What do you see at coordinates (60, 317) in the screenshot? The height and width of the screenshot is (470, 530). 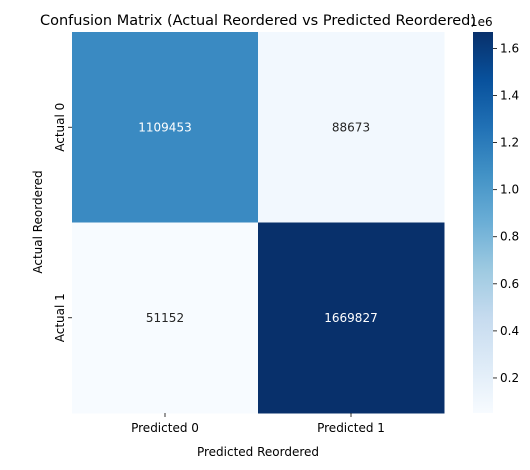 I see `y-tick-label: Actual 1` at bounding box center [60, 317].